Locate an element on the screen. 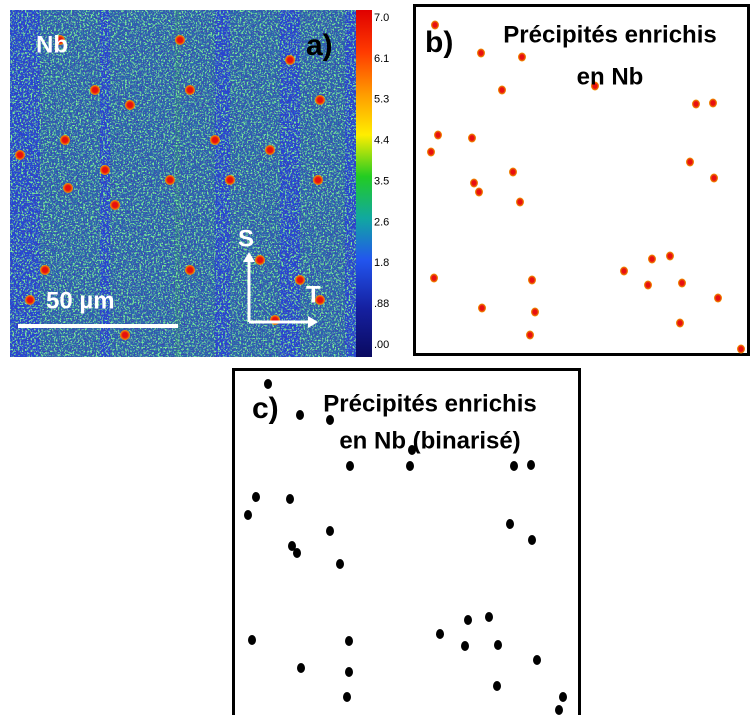 The height and width of the screenshot is (715, 753). axis-t: T is located at coordinates (313, 294).